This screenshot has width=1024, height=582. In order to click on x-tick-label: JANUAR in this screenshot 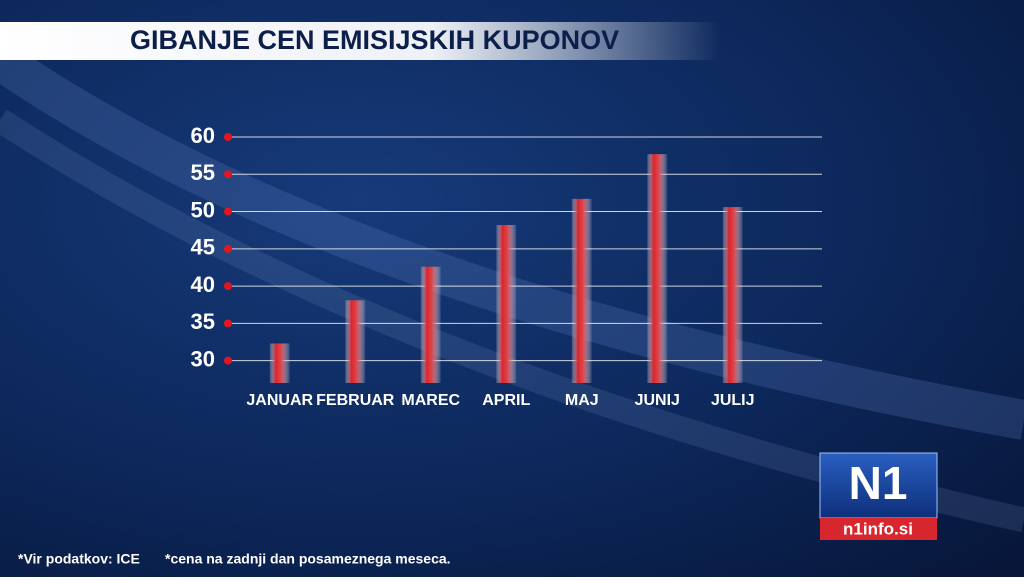, I will do `click(279, 400)`.